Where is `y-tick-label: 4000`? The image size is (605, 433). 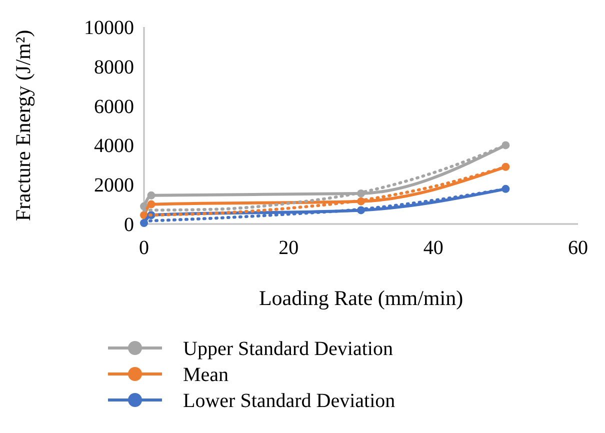 y-tick-label: 4000 is located at coordinates (114, 146).